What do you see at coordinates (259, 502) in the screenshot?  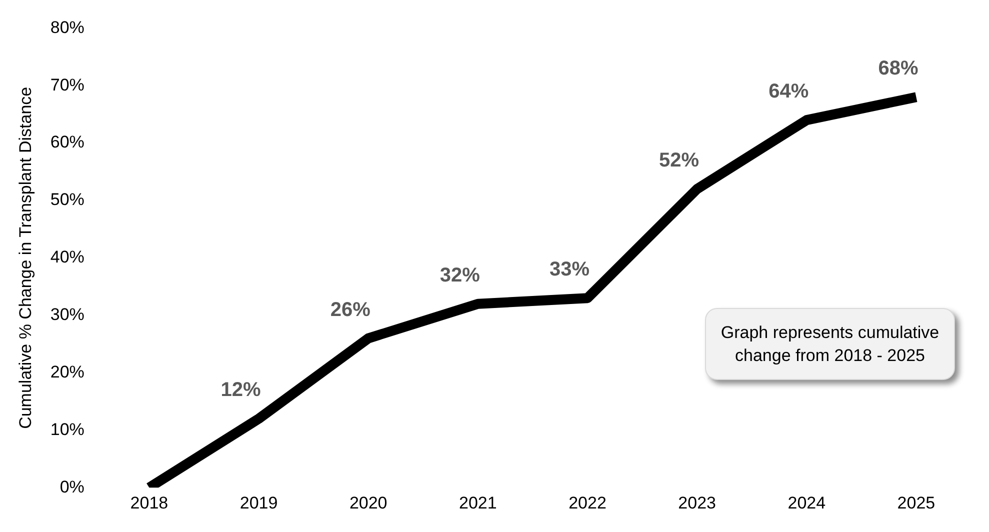 I see `x-tick-label: 2019` at bounding box center [259, 502].